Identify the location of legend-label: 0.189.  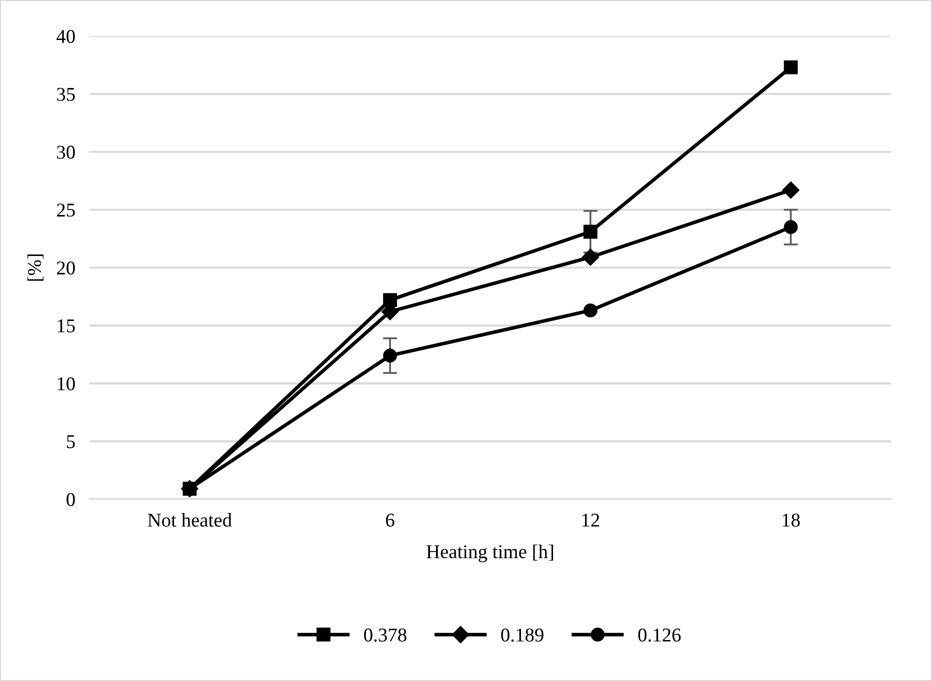
(522, 635).